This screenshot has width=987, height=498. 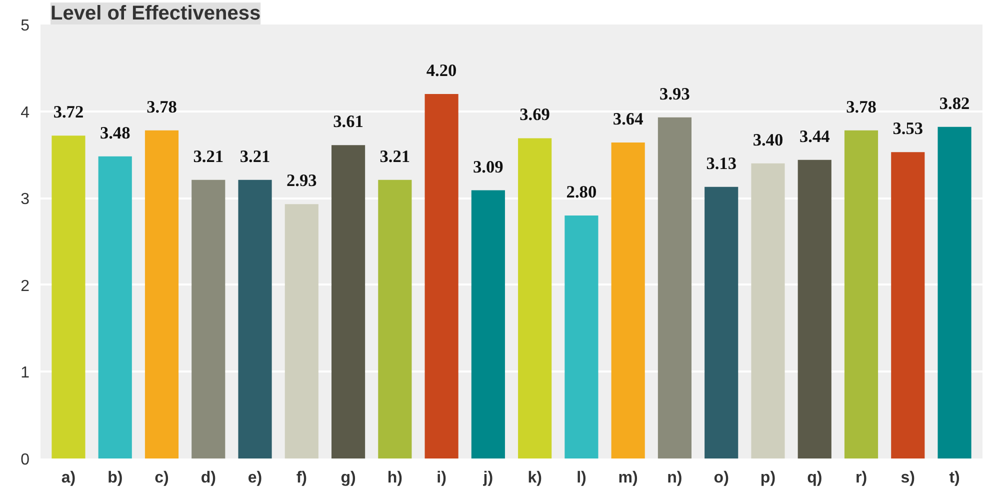 What do you see at coordinates (25, 286) in the screenshot?
I see `y-tick-label: 2` at bounding box center [25, 286].